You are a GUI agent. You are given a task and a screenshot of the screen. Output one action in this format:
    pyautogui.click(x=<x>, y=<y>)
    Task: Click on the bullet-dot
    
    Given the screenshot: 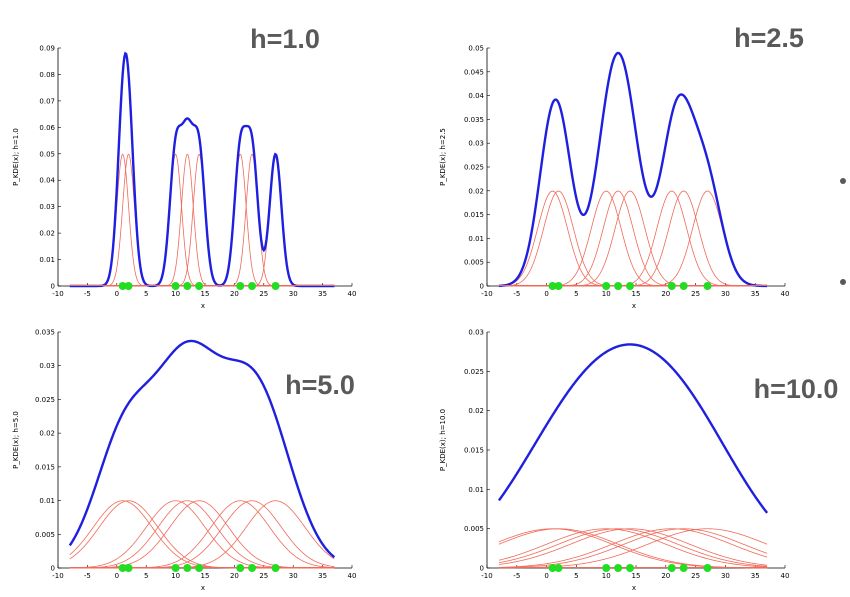 What is the action you would take?
    pyautogui.click(x=843, y=181)
    